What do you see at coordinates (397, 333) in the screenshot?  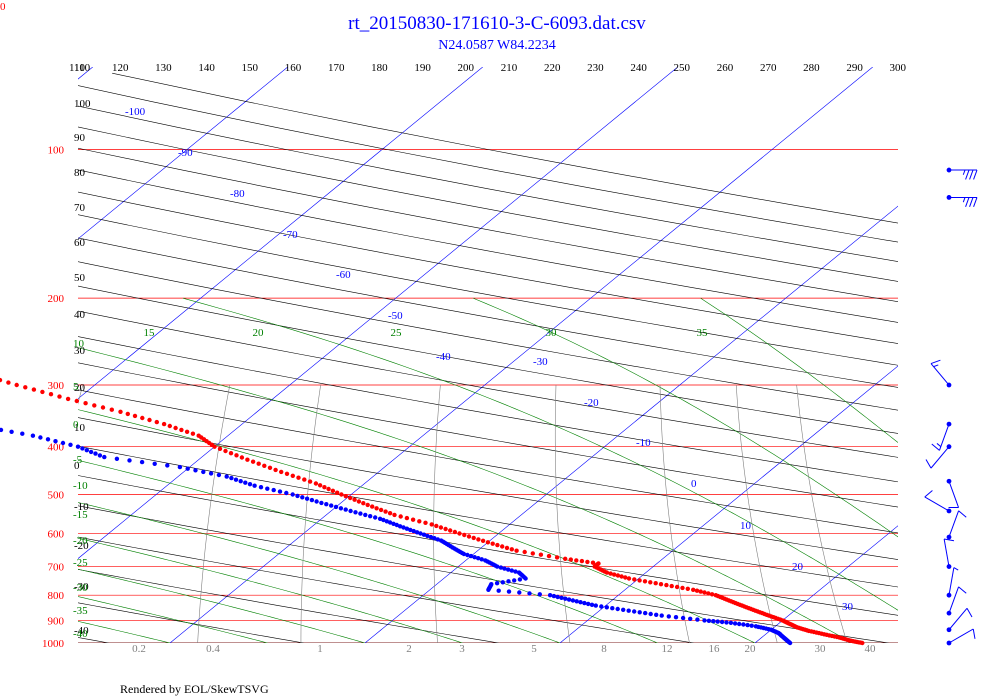 I see `moist-adiabat-label: 25` at bounding box center [397, 333].